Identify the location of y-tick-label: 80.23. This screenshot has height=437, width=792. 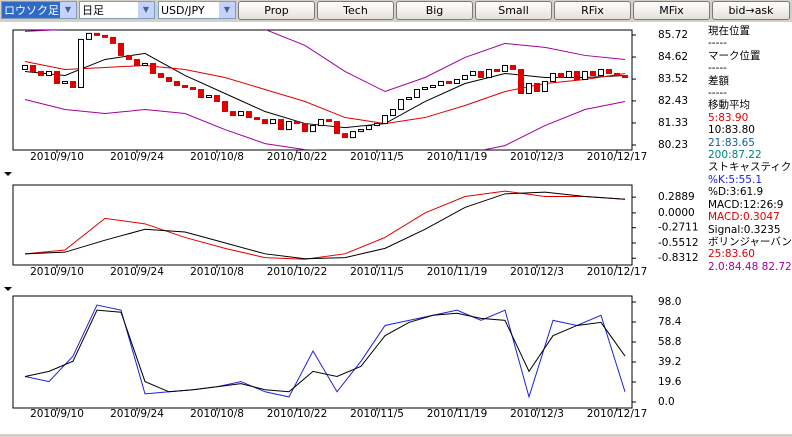
(673, 145).